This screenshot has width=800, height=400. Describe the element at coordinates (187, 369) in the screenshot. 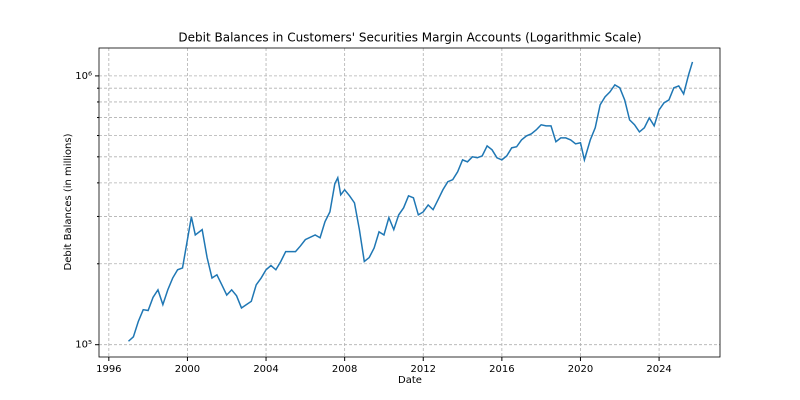

I see `x-tick-label: 2000` at that location.